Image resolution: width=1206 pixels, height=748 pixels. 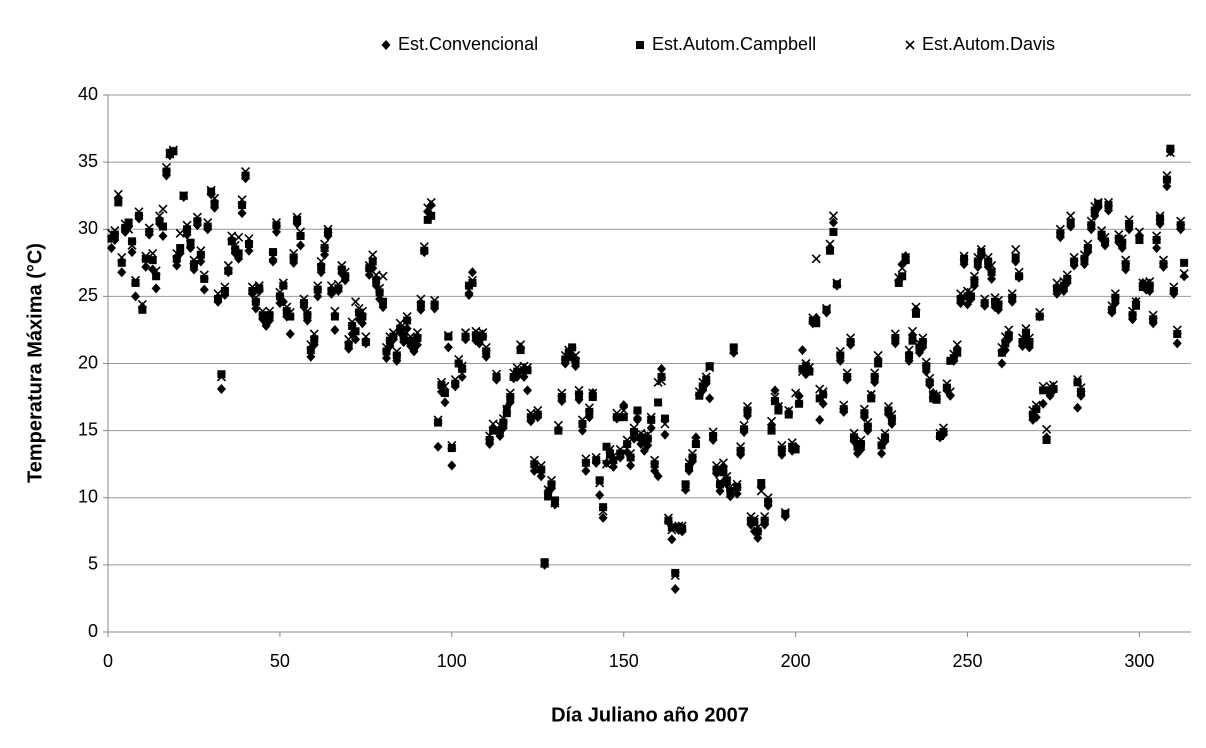 I want to click on legend-label: Est.Autom.Campbell, so click(x=734, y=44).